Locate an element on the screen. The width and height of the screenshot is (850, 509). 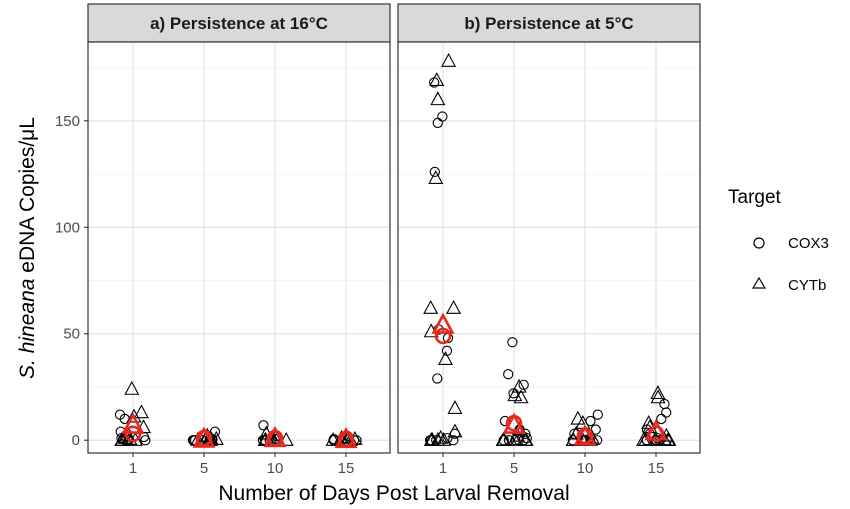
panel-a-strip is located at coordinates (239, 23).